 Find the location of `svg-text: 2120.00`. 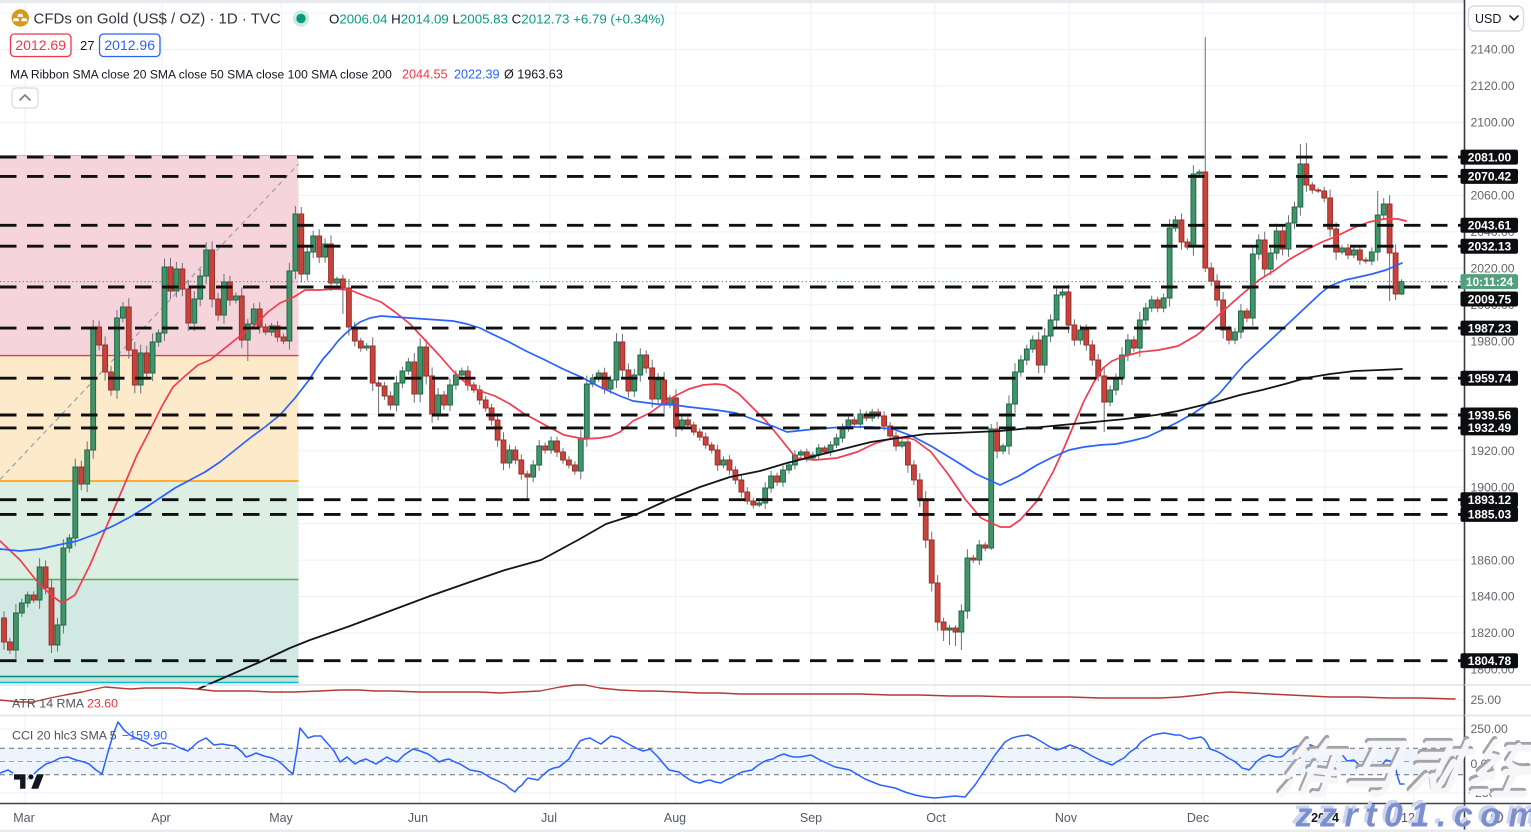

svg-text: 2120.00 is located at coordinates (1493, 86).